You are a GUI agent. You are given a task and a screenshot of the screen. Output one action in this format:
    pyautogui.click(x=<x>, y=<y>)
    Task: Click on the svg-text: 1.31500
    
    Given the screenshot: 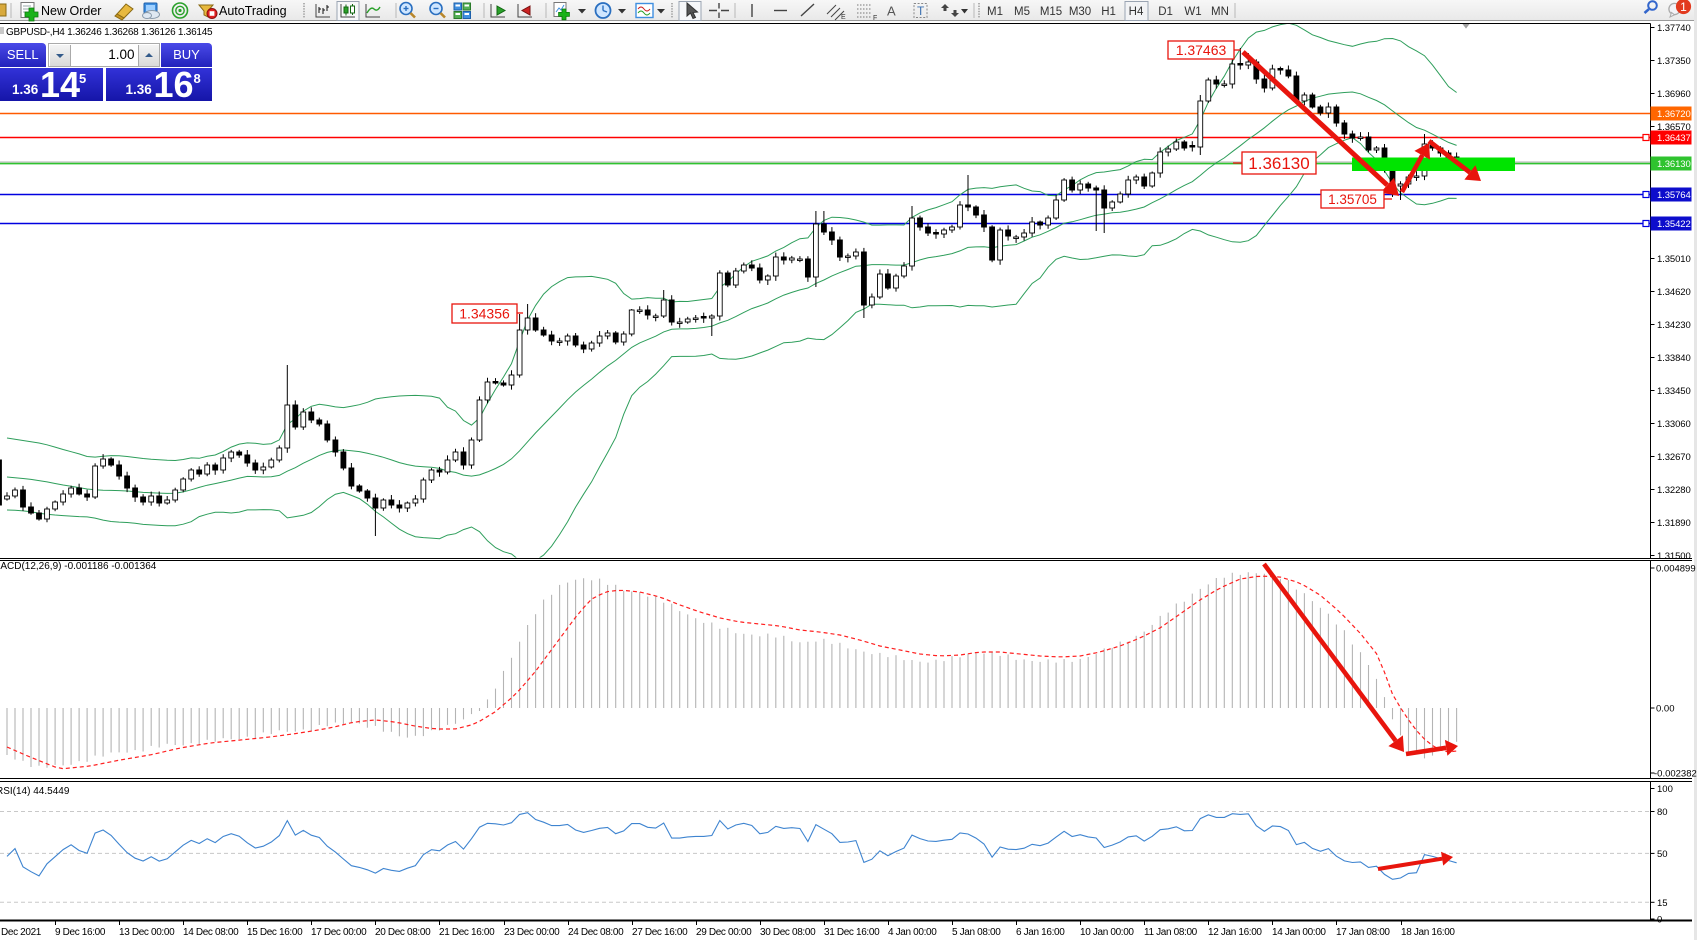 What is the action you would take?
    pyautogui.click(x=1674, y=556)
    